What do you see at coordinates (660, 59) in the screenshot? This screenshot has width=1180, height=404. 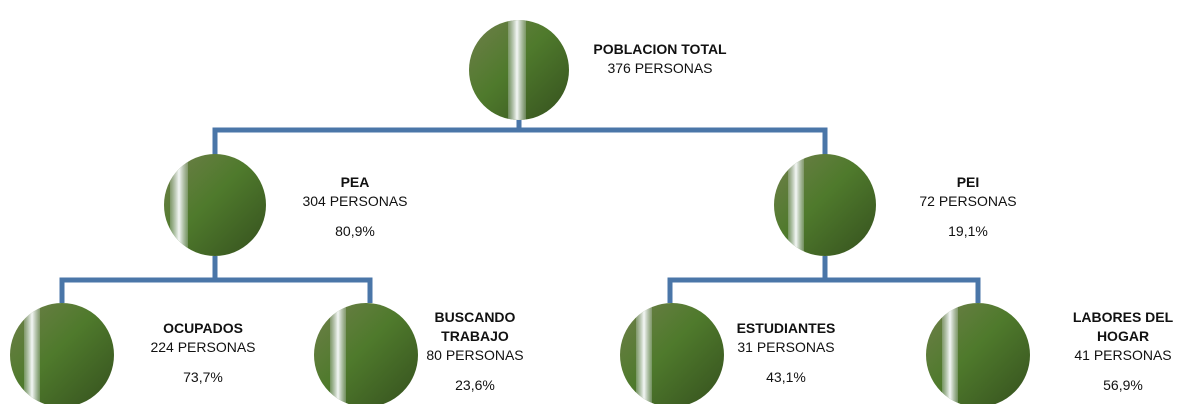 I see `node-label: POBLACION TOTAL 376 PERSONAS` at bounding box center [660, 59].